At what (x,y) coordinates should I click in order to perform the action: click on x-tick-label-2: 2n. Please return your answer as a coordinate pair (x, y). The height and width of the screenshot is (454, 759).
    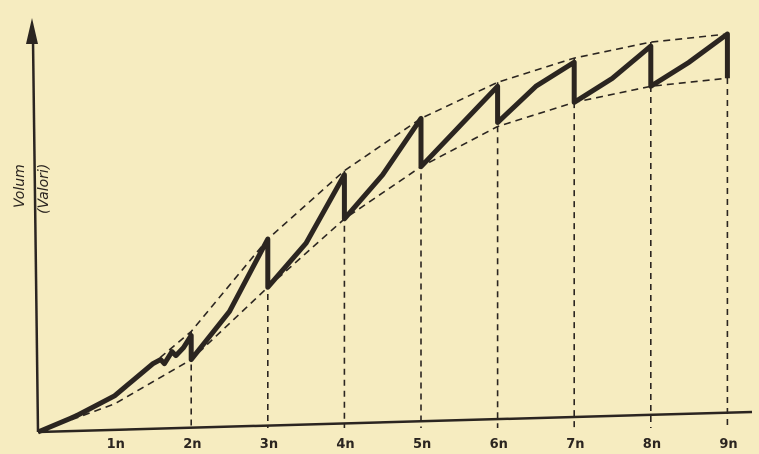
    Looking at the image, I should click on (192, 444).